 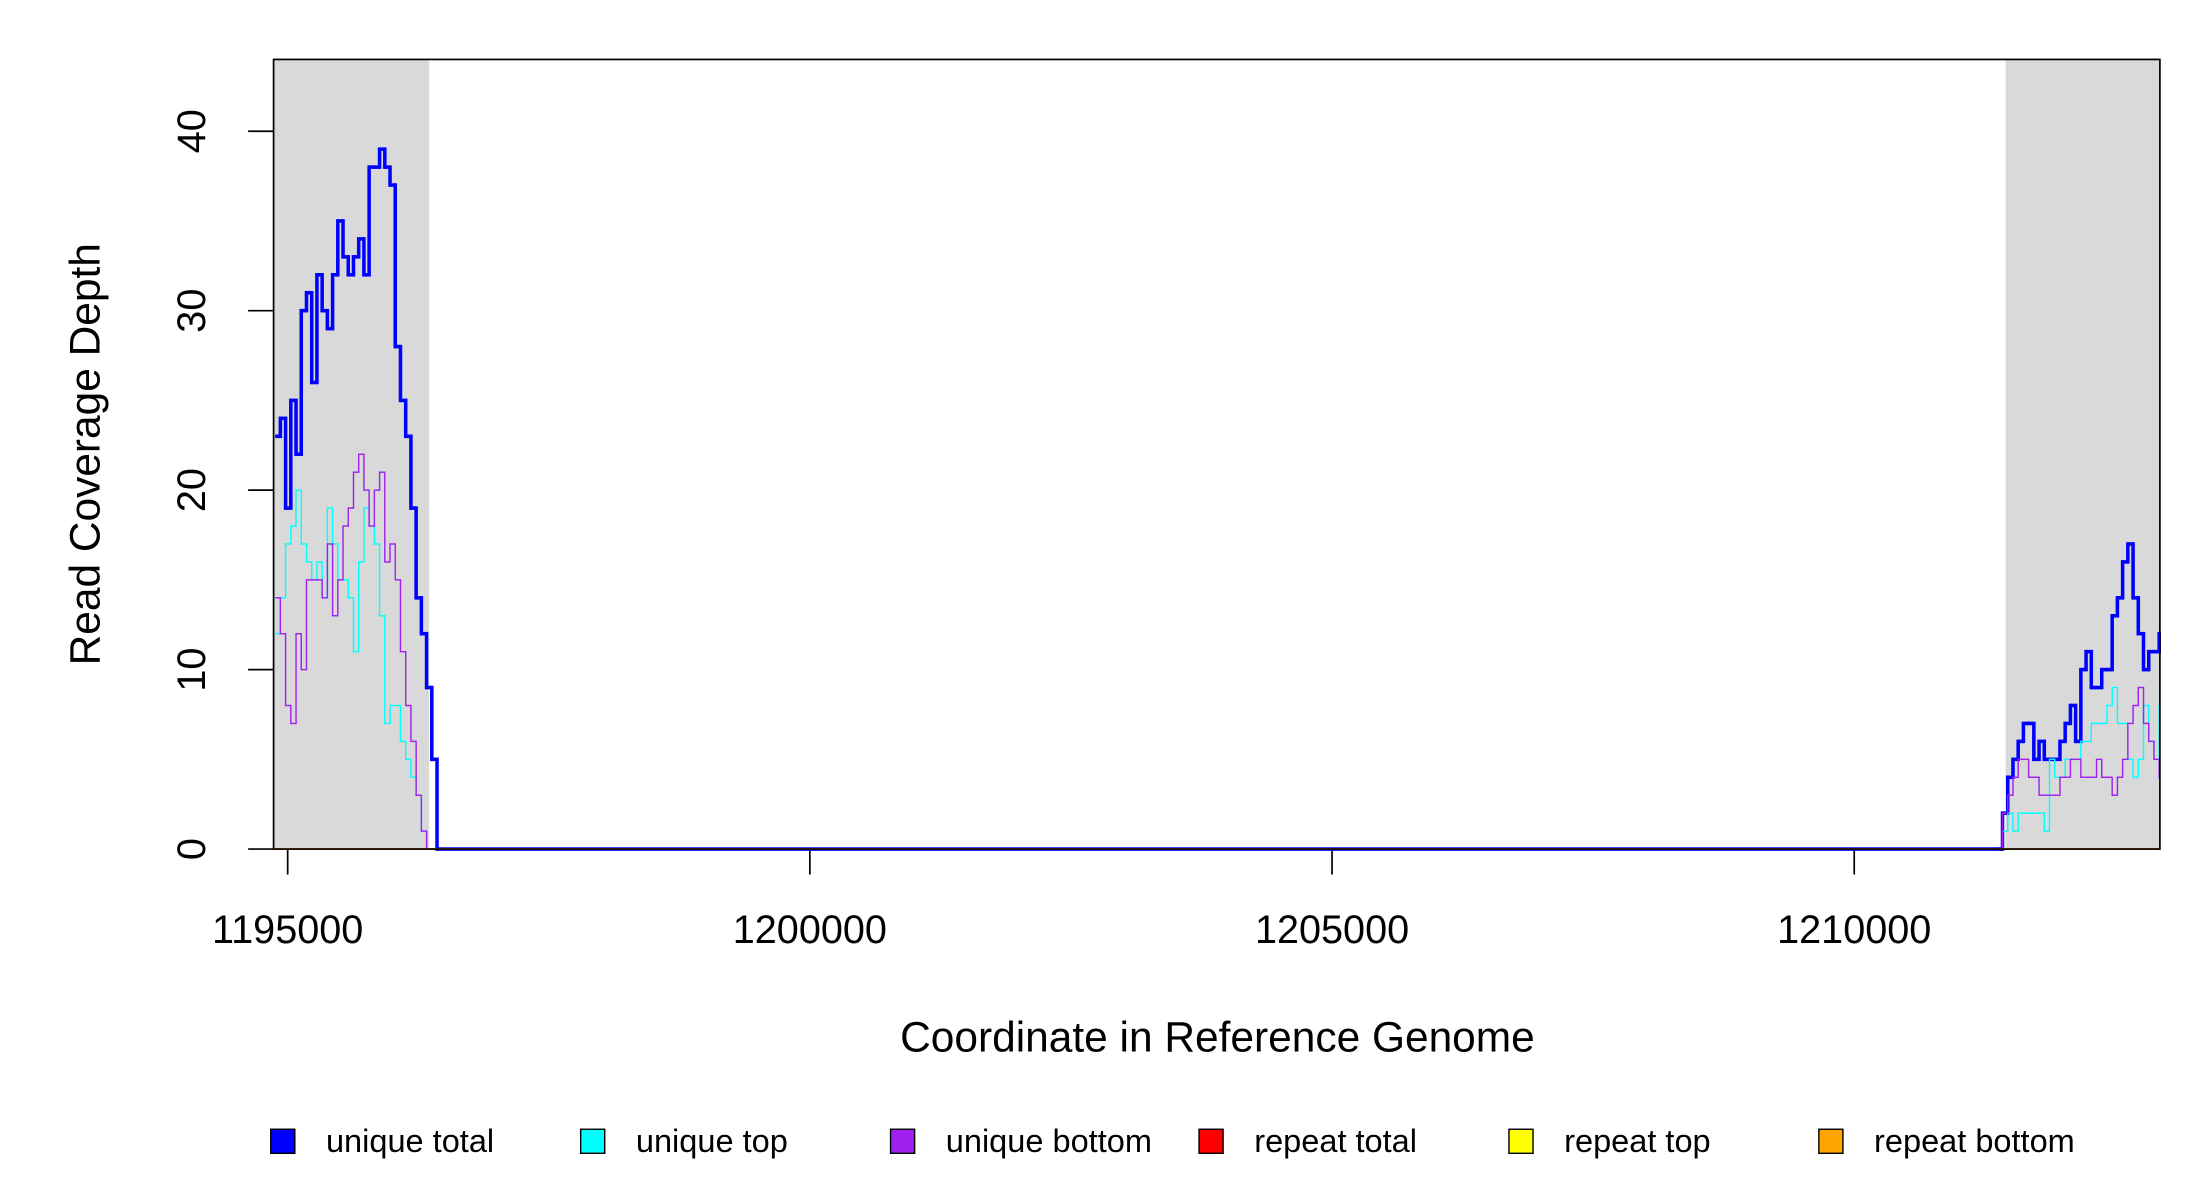 What do you see at coordinates (1049, 1141) in the screenshot?
I see `legend-label: unique bottom` at bounding box center [1049, 1141].